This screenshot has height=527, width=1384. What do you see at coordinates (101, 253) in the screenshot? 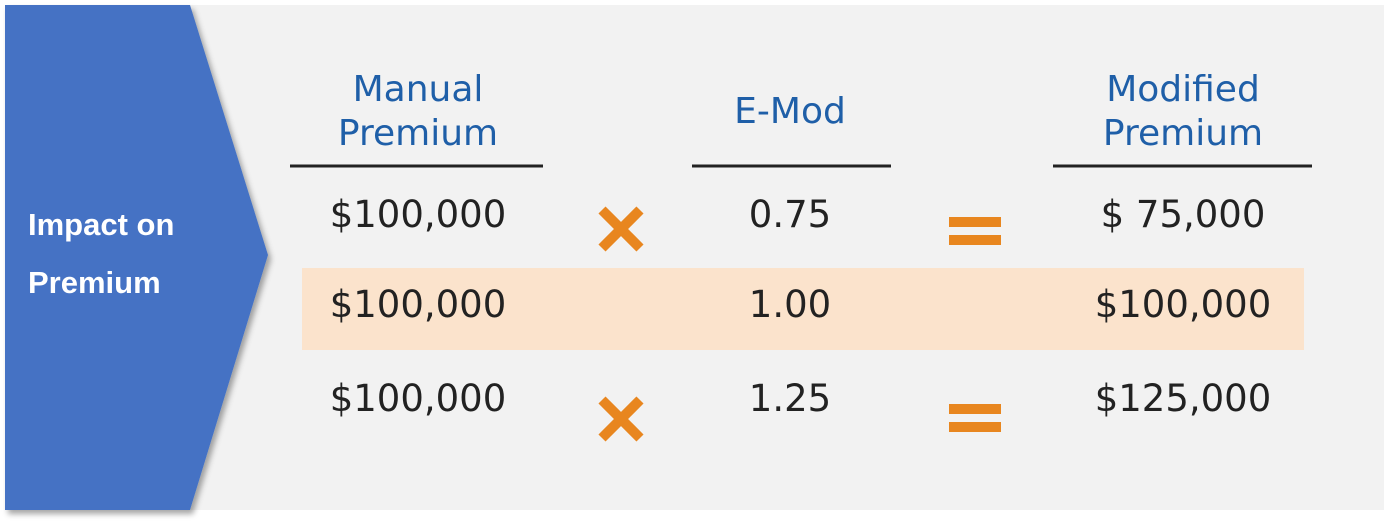
I see `side-label: Impact on Premium` at bounding box center [101, 253].